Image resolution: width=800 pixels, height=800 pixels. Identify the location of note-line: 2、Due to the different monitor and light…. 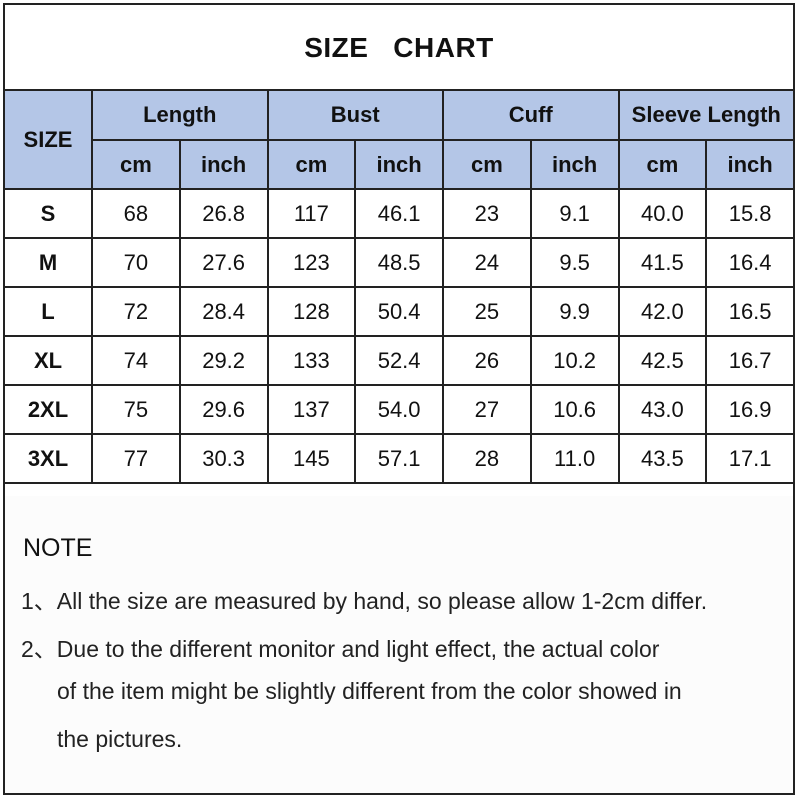
(340, 649).